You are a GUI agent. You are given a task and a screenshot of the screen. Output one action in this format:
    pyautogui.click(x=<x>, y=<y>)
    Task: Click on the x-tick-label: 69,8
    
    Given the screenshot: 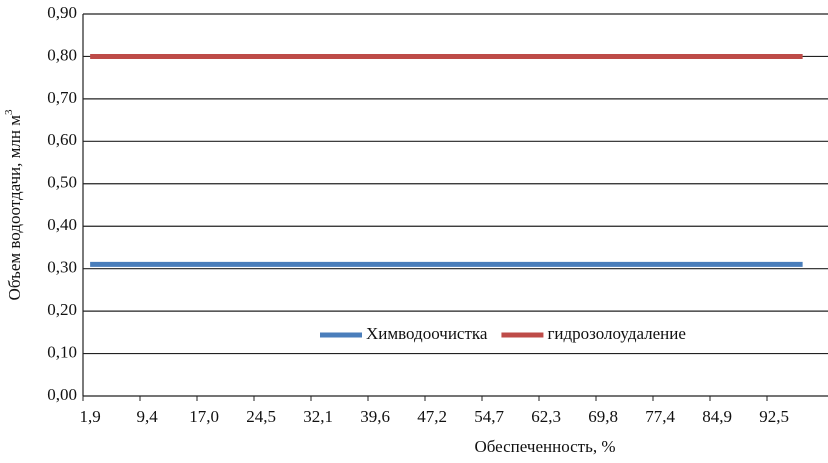 What is the action you would take?
    pyautogui.click(x=603, y=416)
    